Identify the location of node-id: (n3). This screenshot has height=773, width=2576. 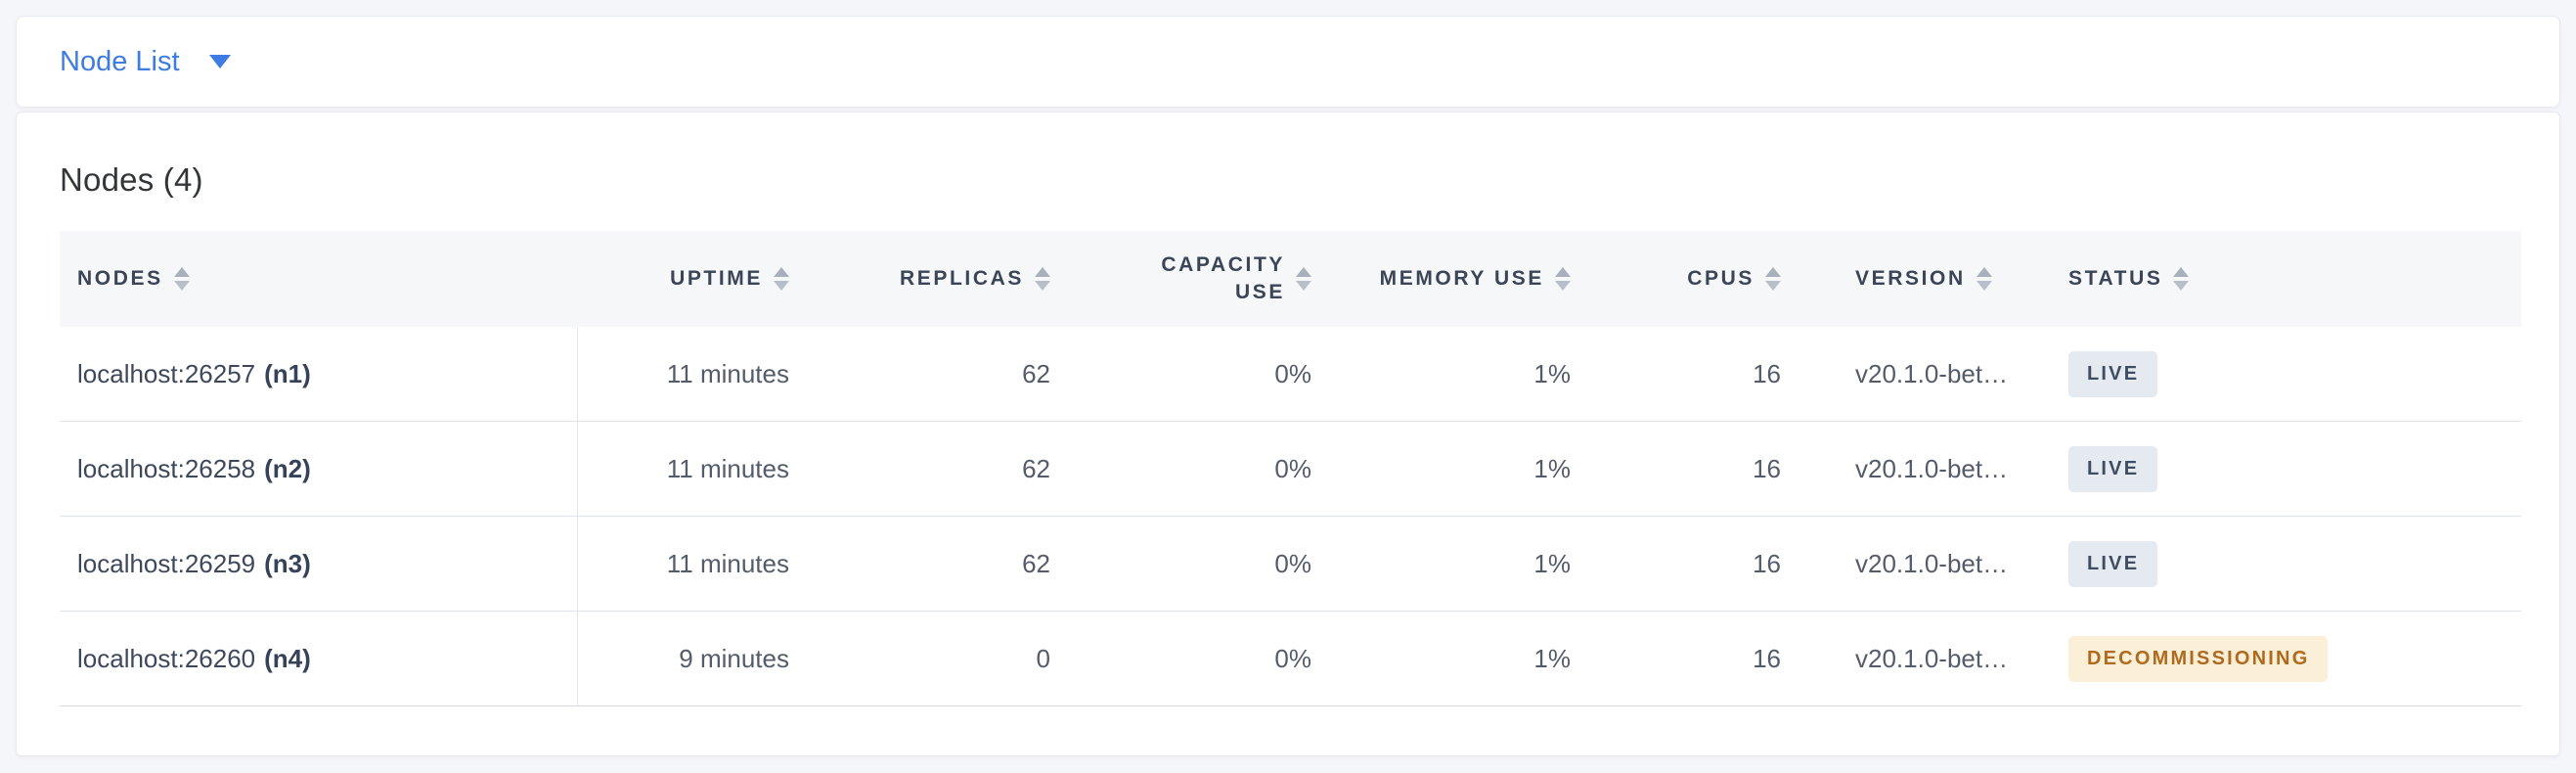
(288, 563).